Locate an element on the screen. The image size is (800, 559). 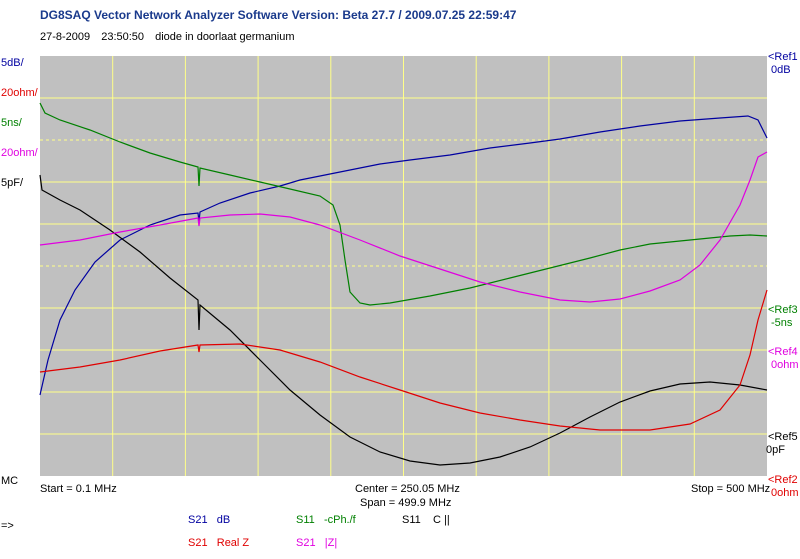
ref2-label: <Ref2 is located at coordinates (783, 480).